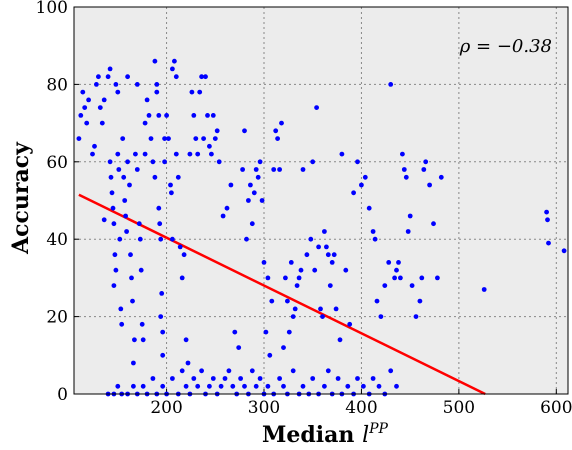 This screenshot has height=450, width=572. I want to click on y-tick-label: 20, so click(57, 318).